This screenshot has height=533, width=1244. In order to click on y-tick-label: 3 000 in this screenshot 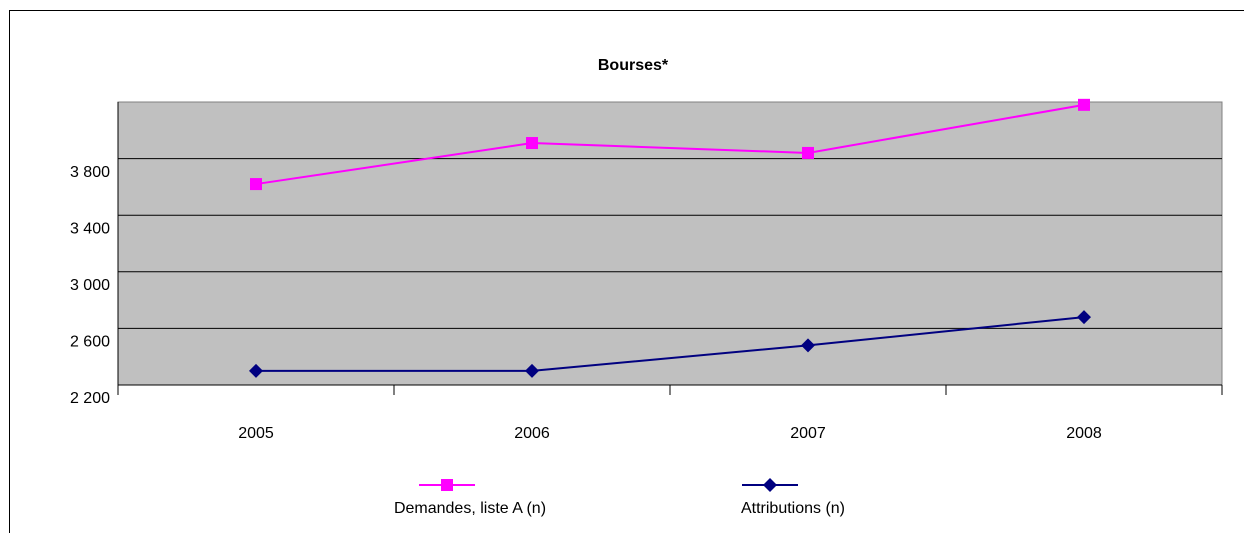, I will do `click(90, 285)`.